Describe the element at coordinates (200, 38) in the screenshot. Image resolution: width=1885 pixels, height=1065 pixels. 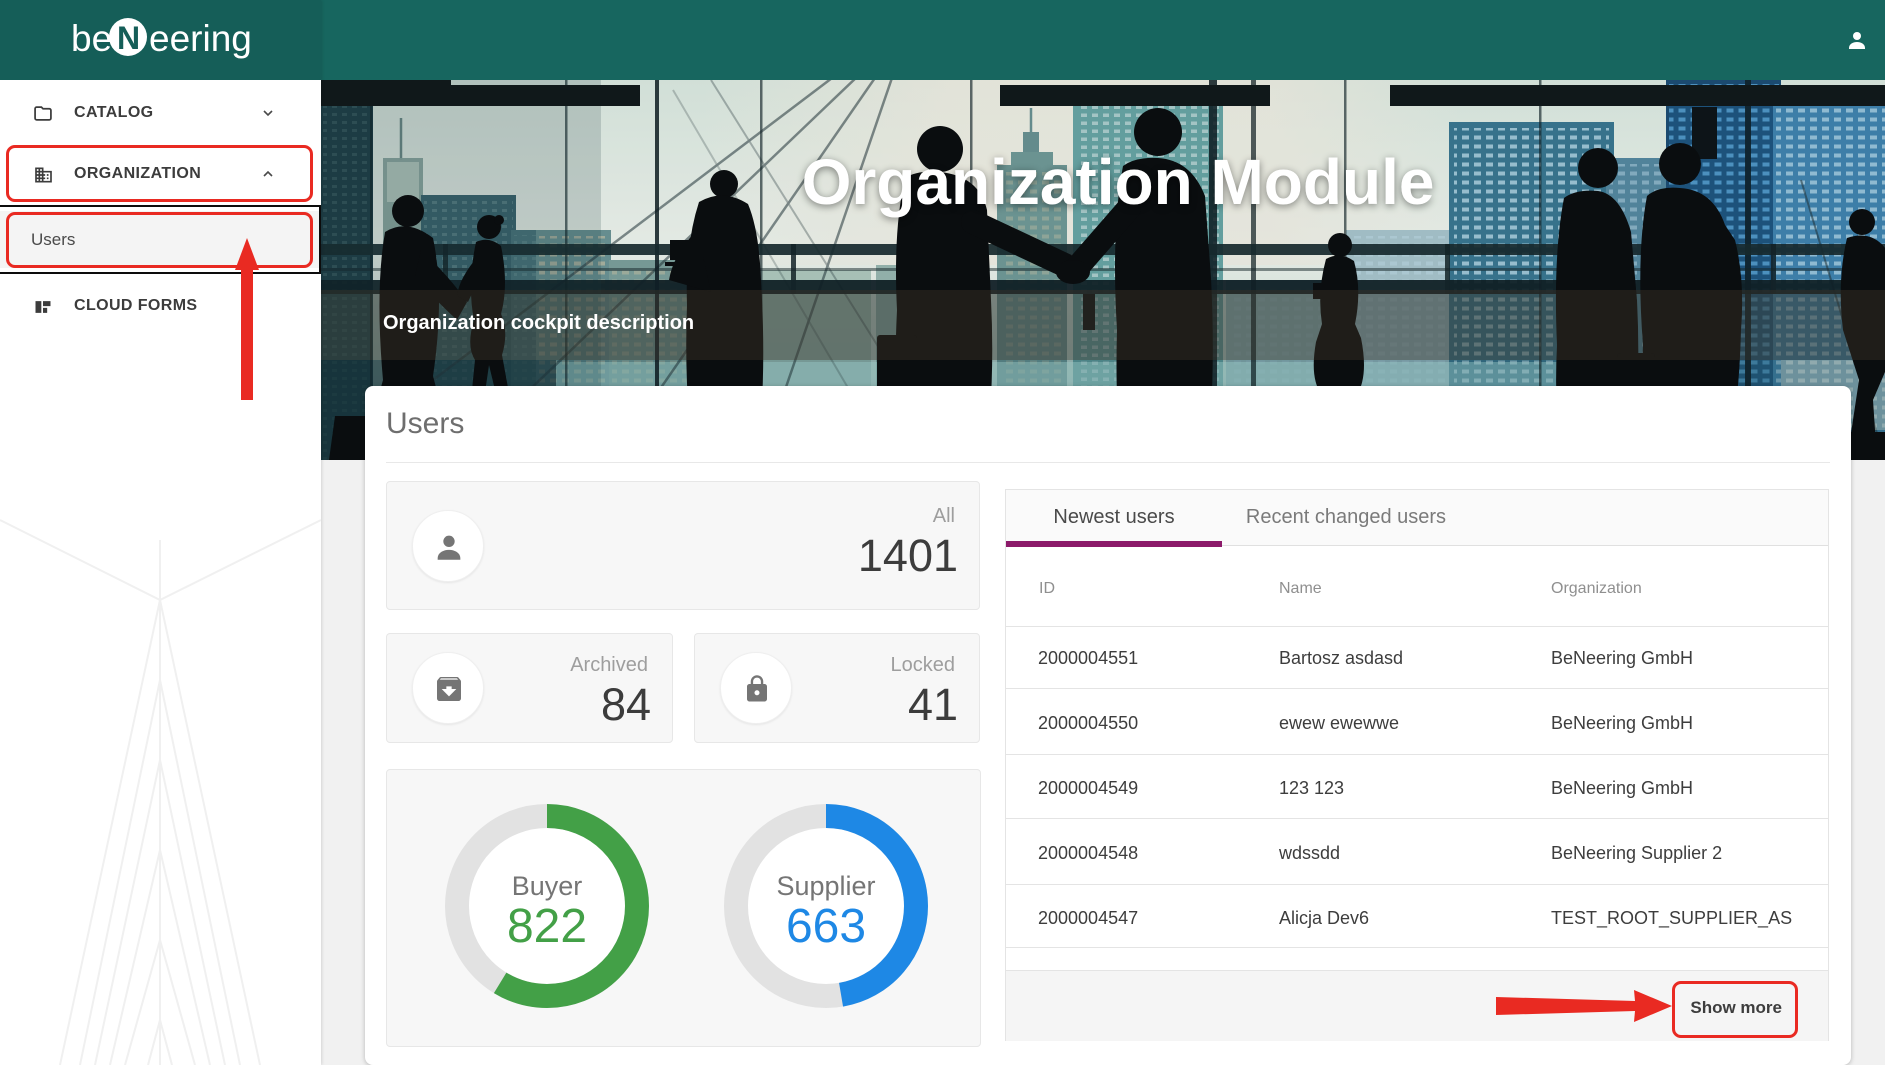
I see `svg-text: eering` at that location.